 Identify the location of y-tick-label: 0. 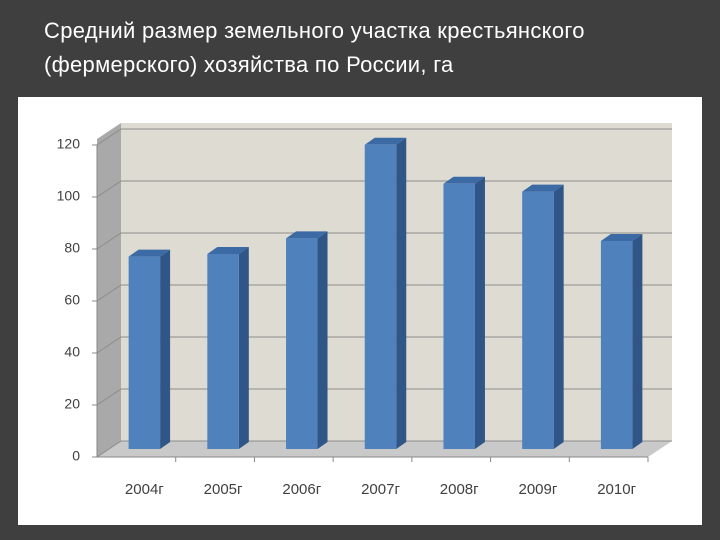
(76, 456).